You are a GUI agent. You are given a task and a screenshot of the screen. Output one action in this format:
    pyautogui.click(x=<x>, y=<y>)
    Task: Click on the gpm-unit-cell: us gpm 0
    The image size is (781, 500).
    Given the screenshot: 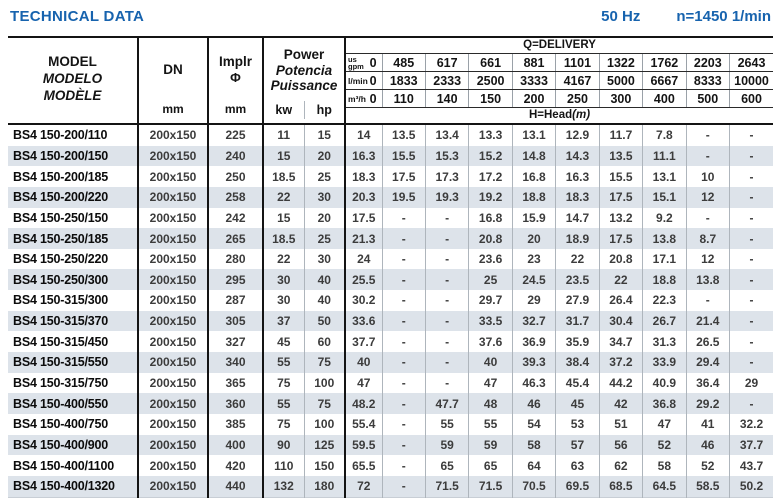 What is the action you would take?
    pyautogui.click(x=364, y=62)
    